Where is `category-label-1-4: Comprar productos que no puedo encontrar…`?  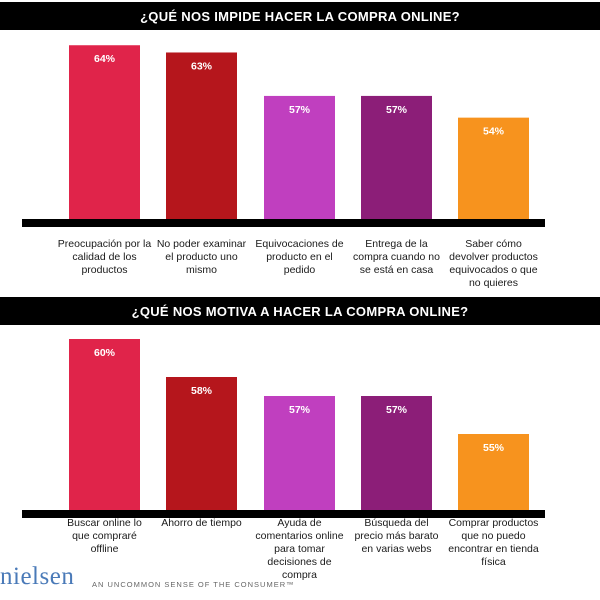 category-label-1-4: Comprar productos que no puedo encontrar… is located at coordinates (493, 542).